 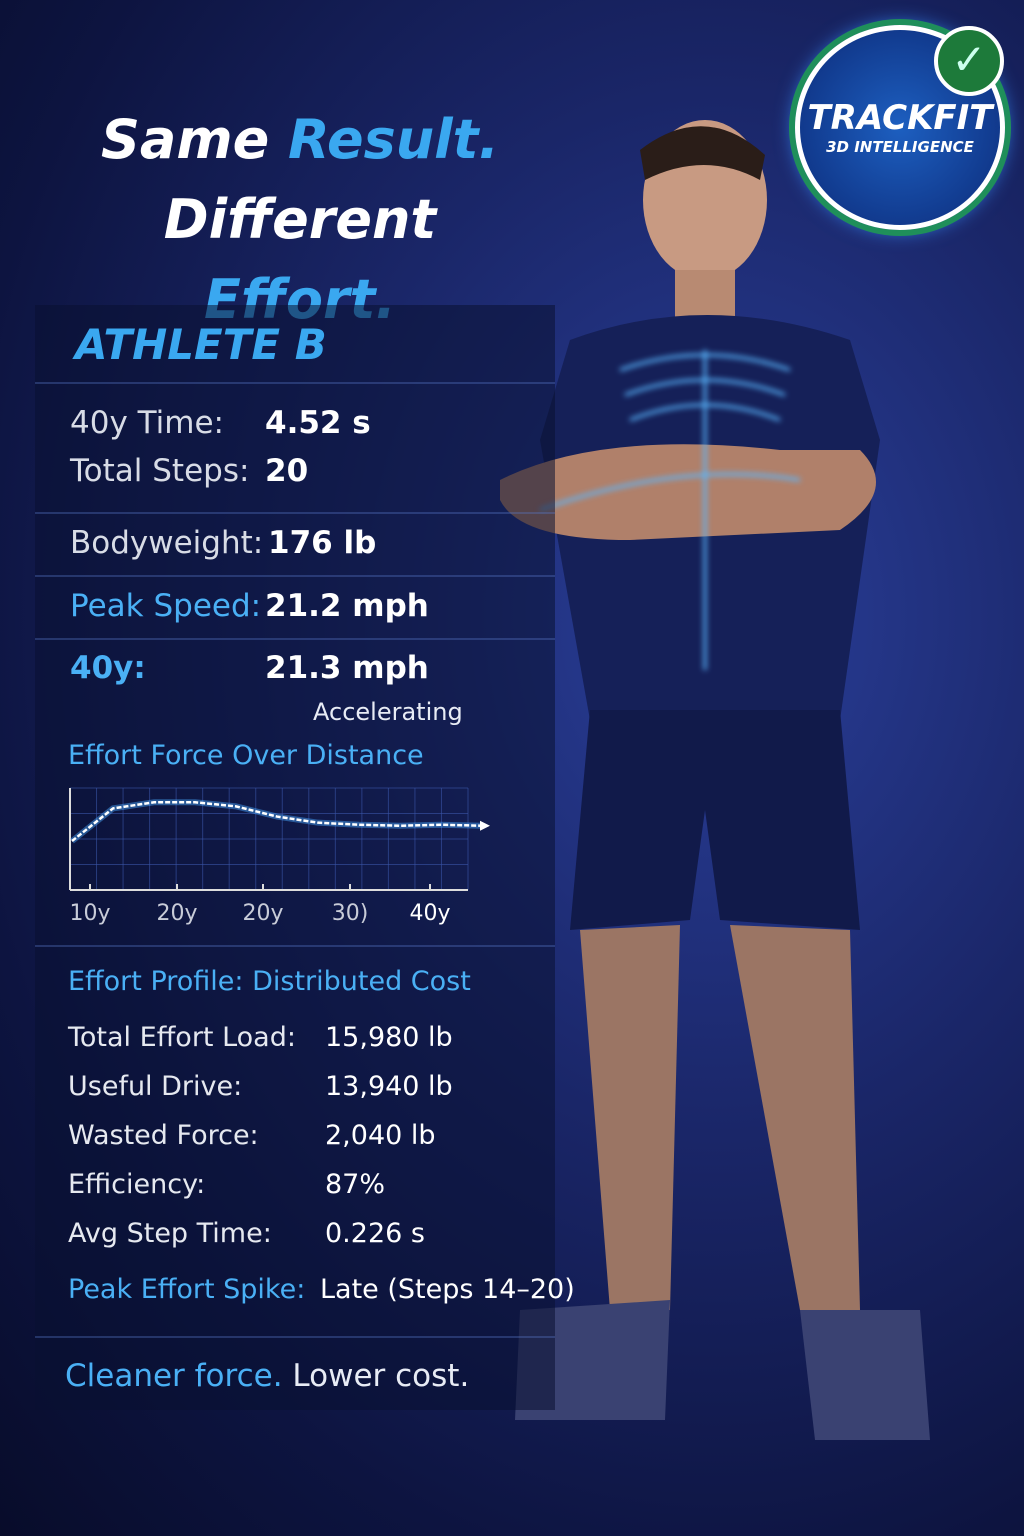 I want to click on spike-label: Peak Effort Spike:, so click(x=187, y=1289).